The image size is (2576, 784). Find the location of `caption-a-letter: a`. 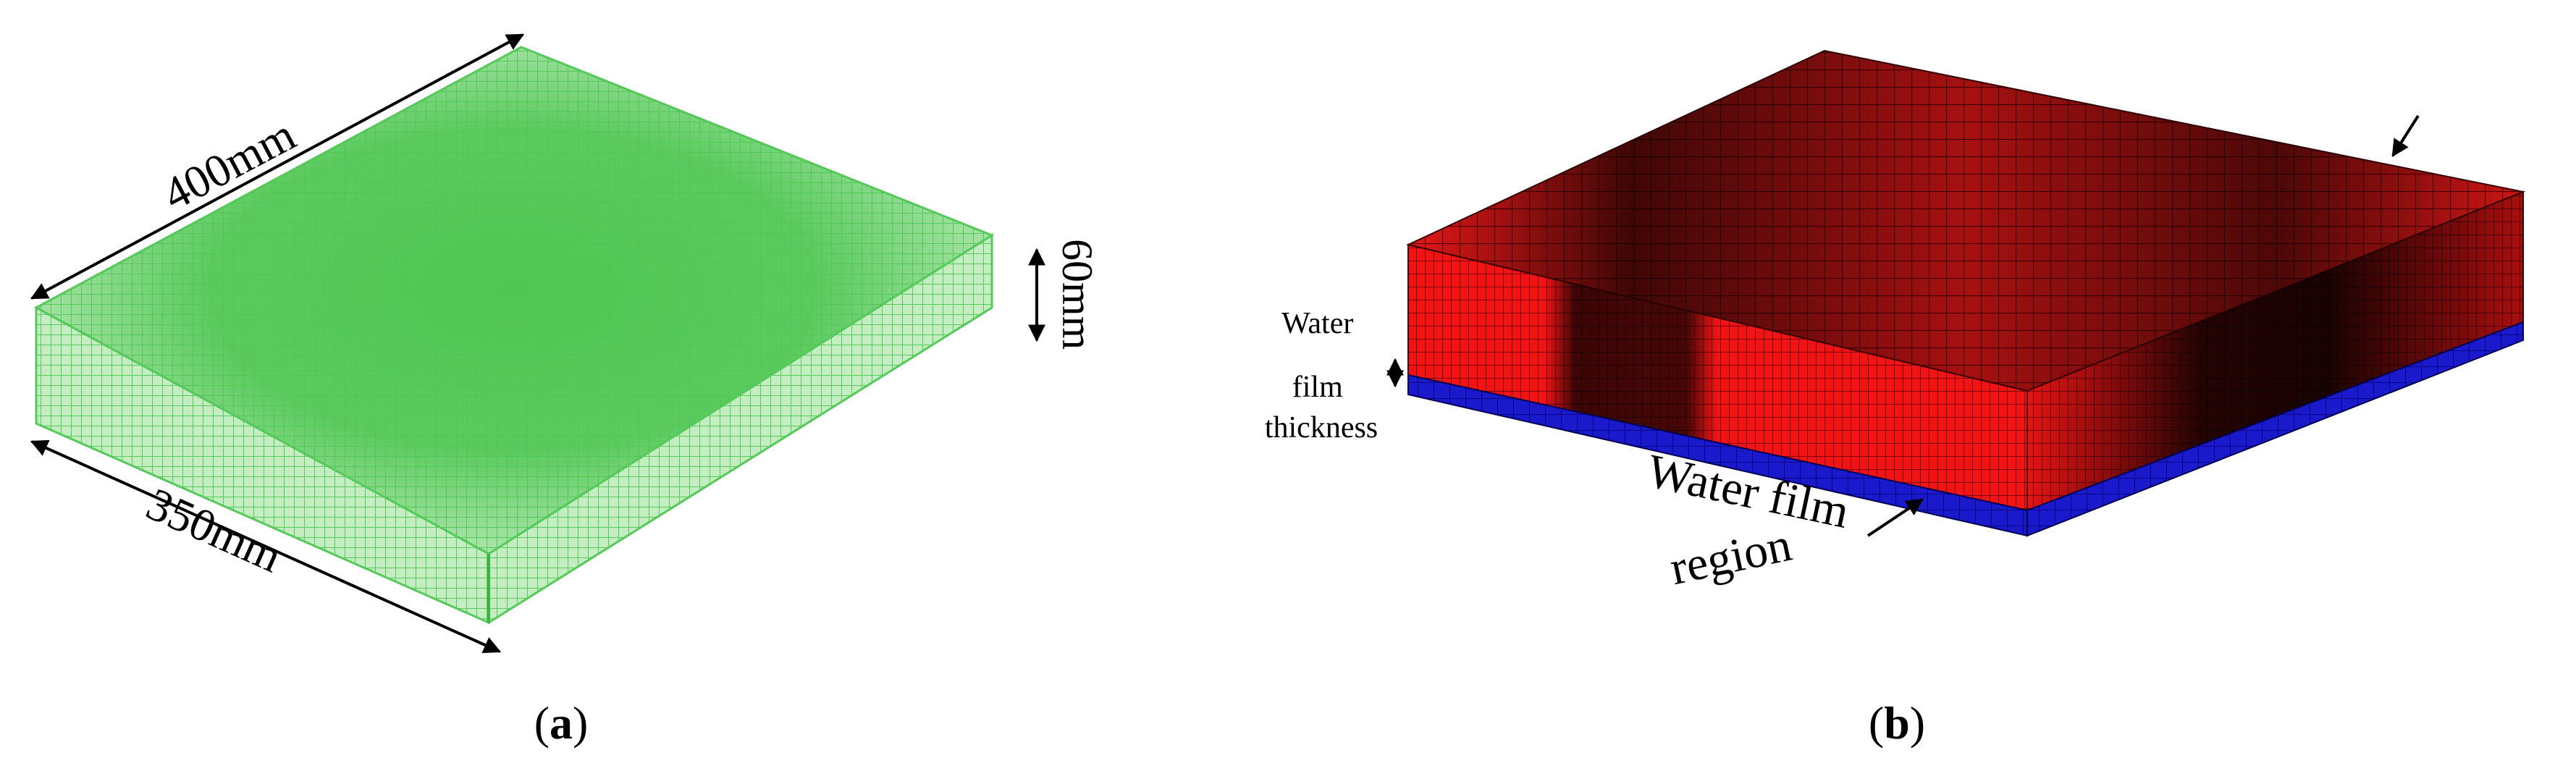

caption-a-letter: a is located at coordinates (561, 723).